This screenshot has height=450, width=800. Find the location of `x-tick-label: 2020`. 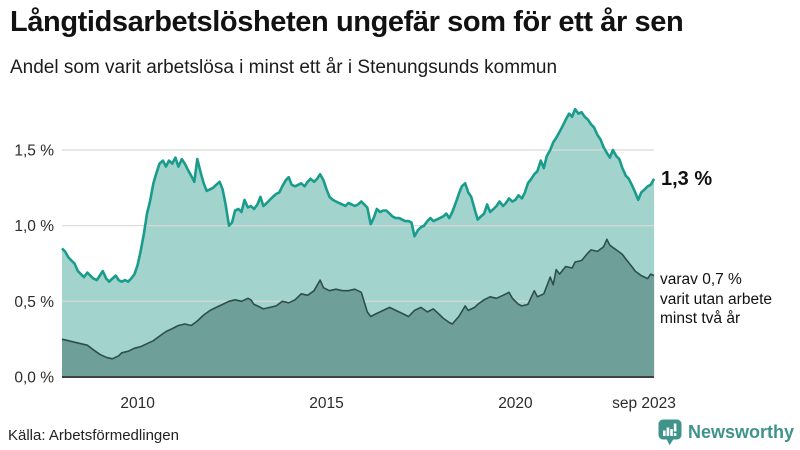

x-tick-label: 2020 is located at coordinates (515, 403).